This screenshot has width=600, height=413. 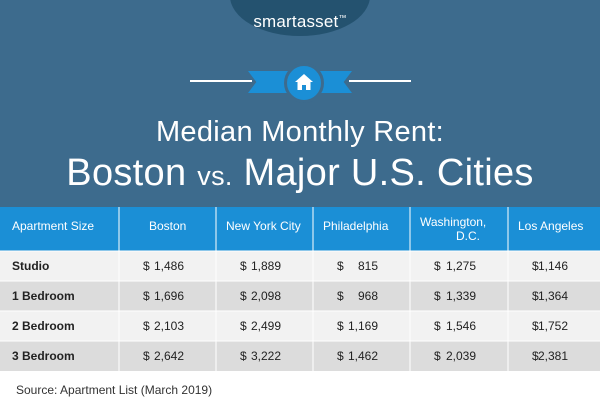 What do you see at coordinates (356, 226) in the screenshot?
I see `column-header: Philadelphia` at bounding box center [356, 226].